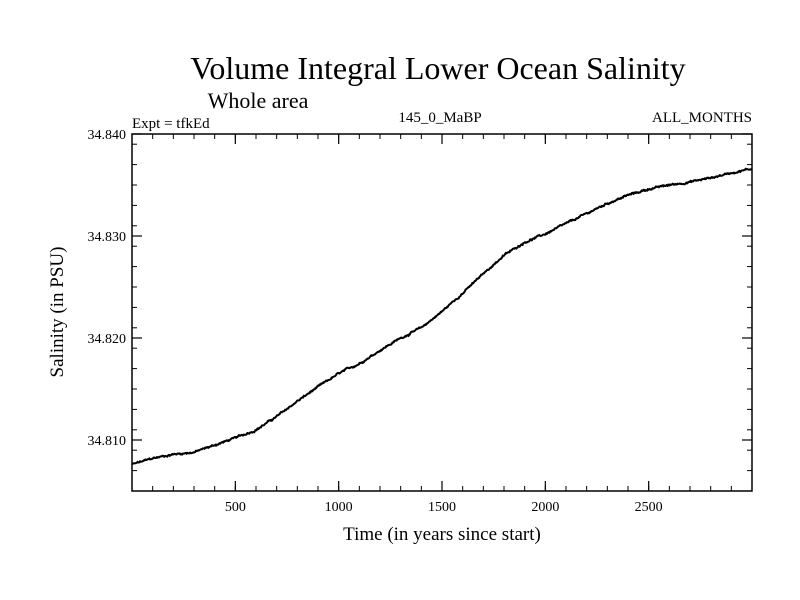 This screenshot has width=800, height=600. I want to click on y-tick-label: 34.810, so click(107, 441).